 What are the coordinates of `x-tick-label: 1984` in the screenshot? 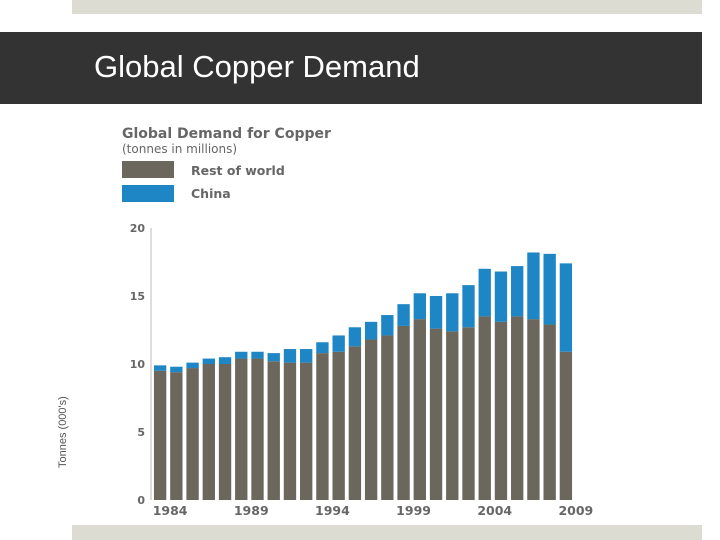 It's located at (170, 510).